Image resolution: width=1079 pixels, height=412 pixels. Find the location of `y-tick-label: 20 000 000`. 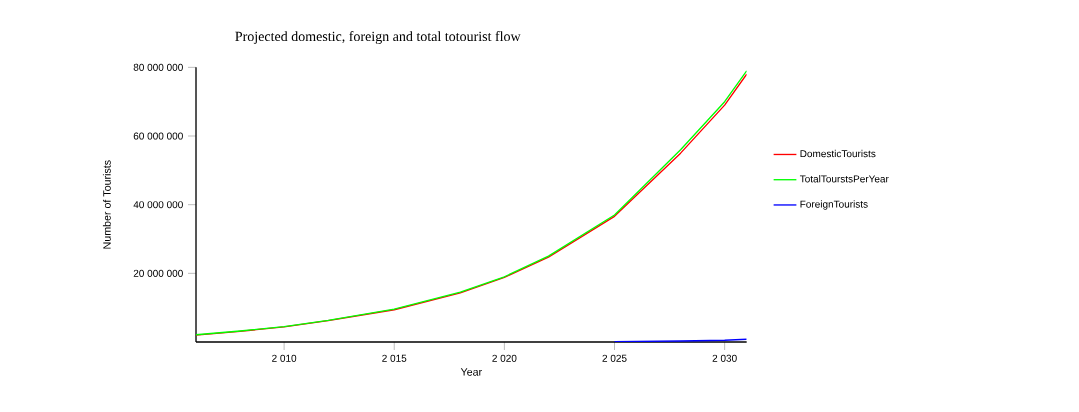

y-tick-label: 20 000 000 is located at coordinates (158, 273).